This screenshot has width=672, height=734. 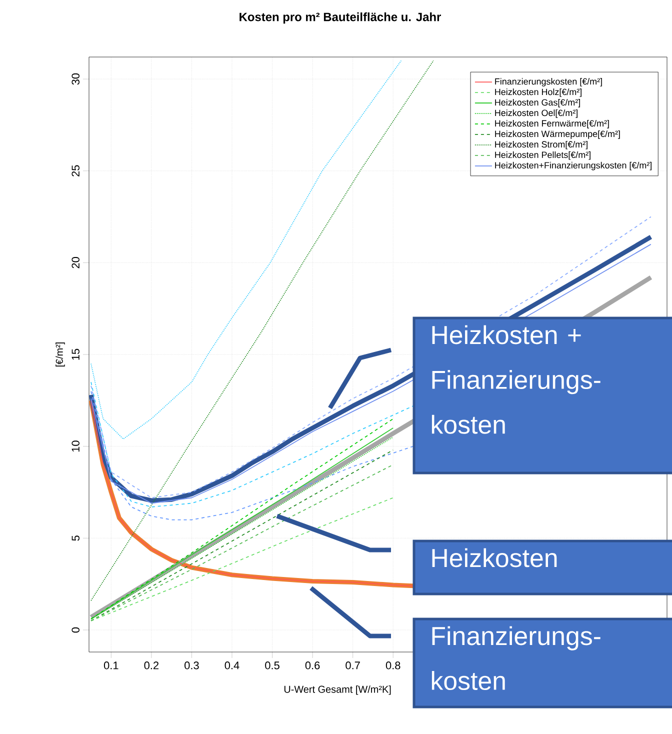 I want to click on chart-title: Kosten pro m² Bauteilfläche u. Jahr, so click(x=341, y=18).